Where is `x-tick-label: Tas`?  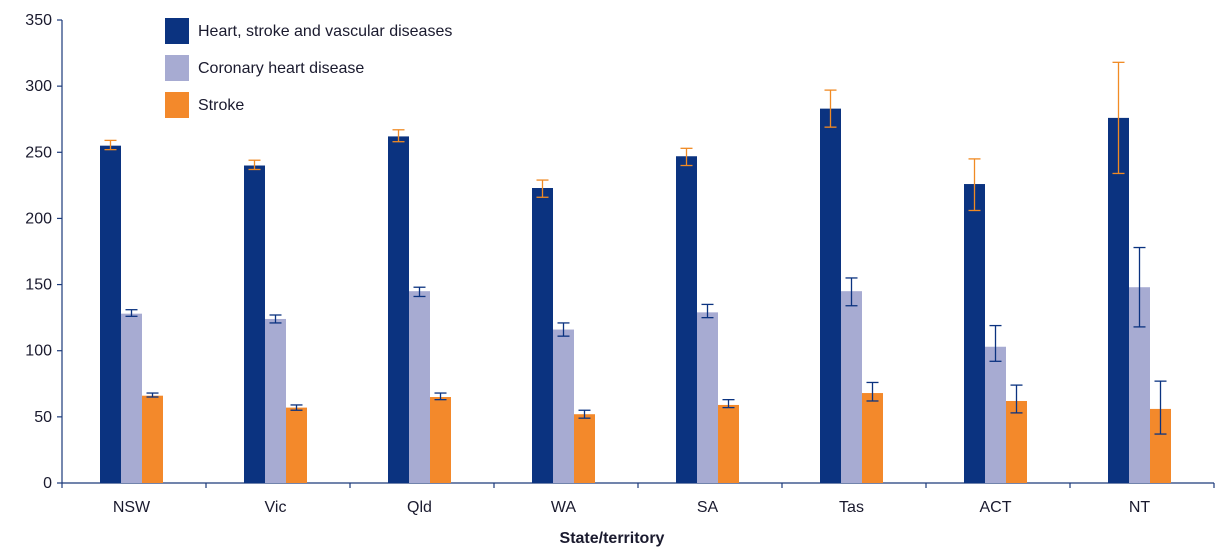
x-tick-label: Tas is located at coordinates (851, 507).